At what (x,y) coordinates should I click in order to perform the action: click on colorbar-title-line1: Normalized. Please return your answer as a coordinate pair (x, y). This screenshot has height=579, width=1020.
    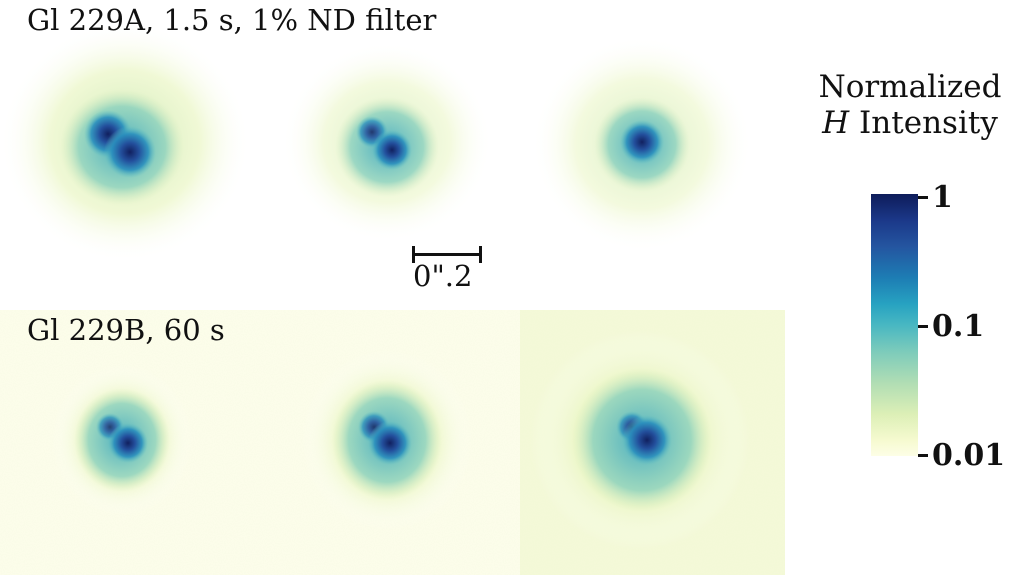
    Looking at the image, I should click on (910, 87).